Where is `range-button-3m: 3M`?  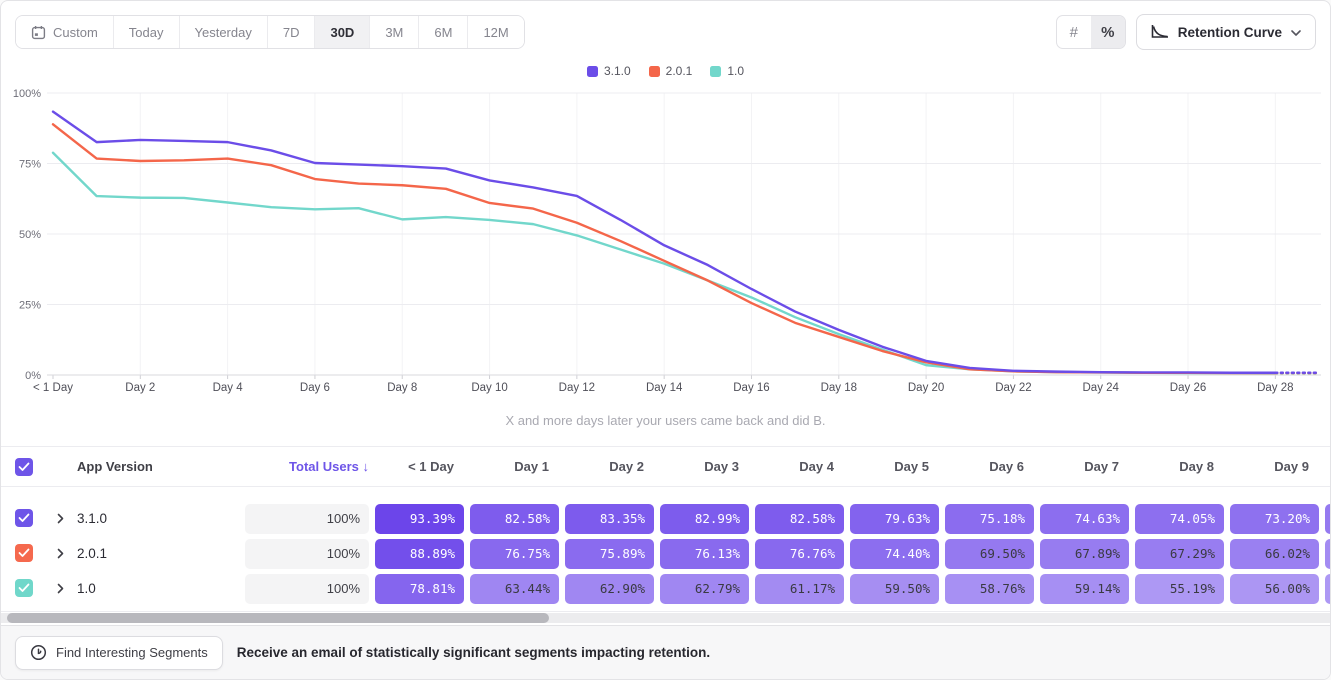 range-button-3m: 3M is located at coordinates (395, 32).